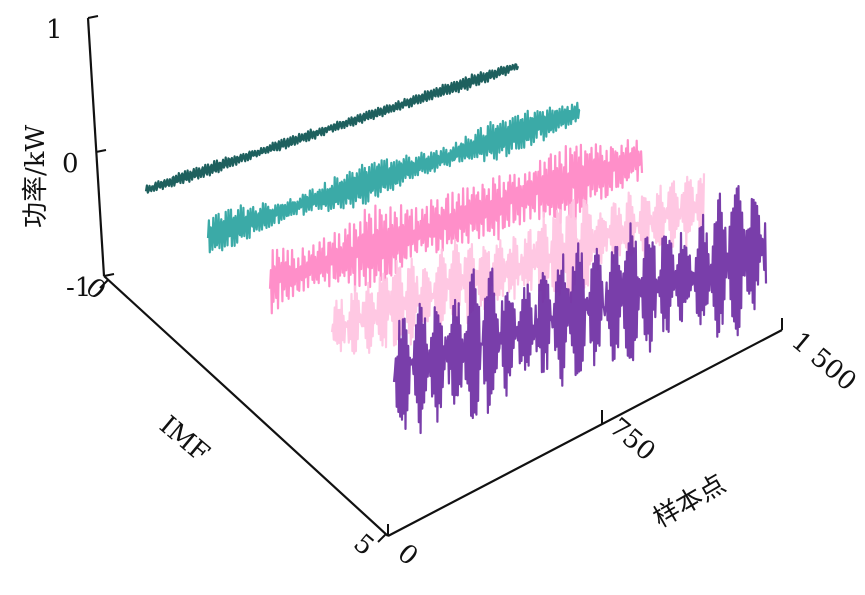  I want to click on imf-axis-title: IMF, so click(184, 439).